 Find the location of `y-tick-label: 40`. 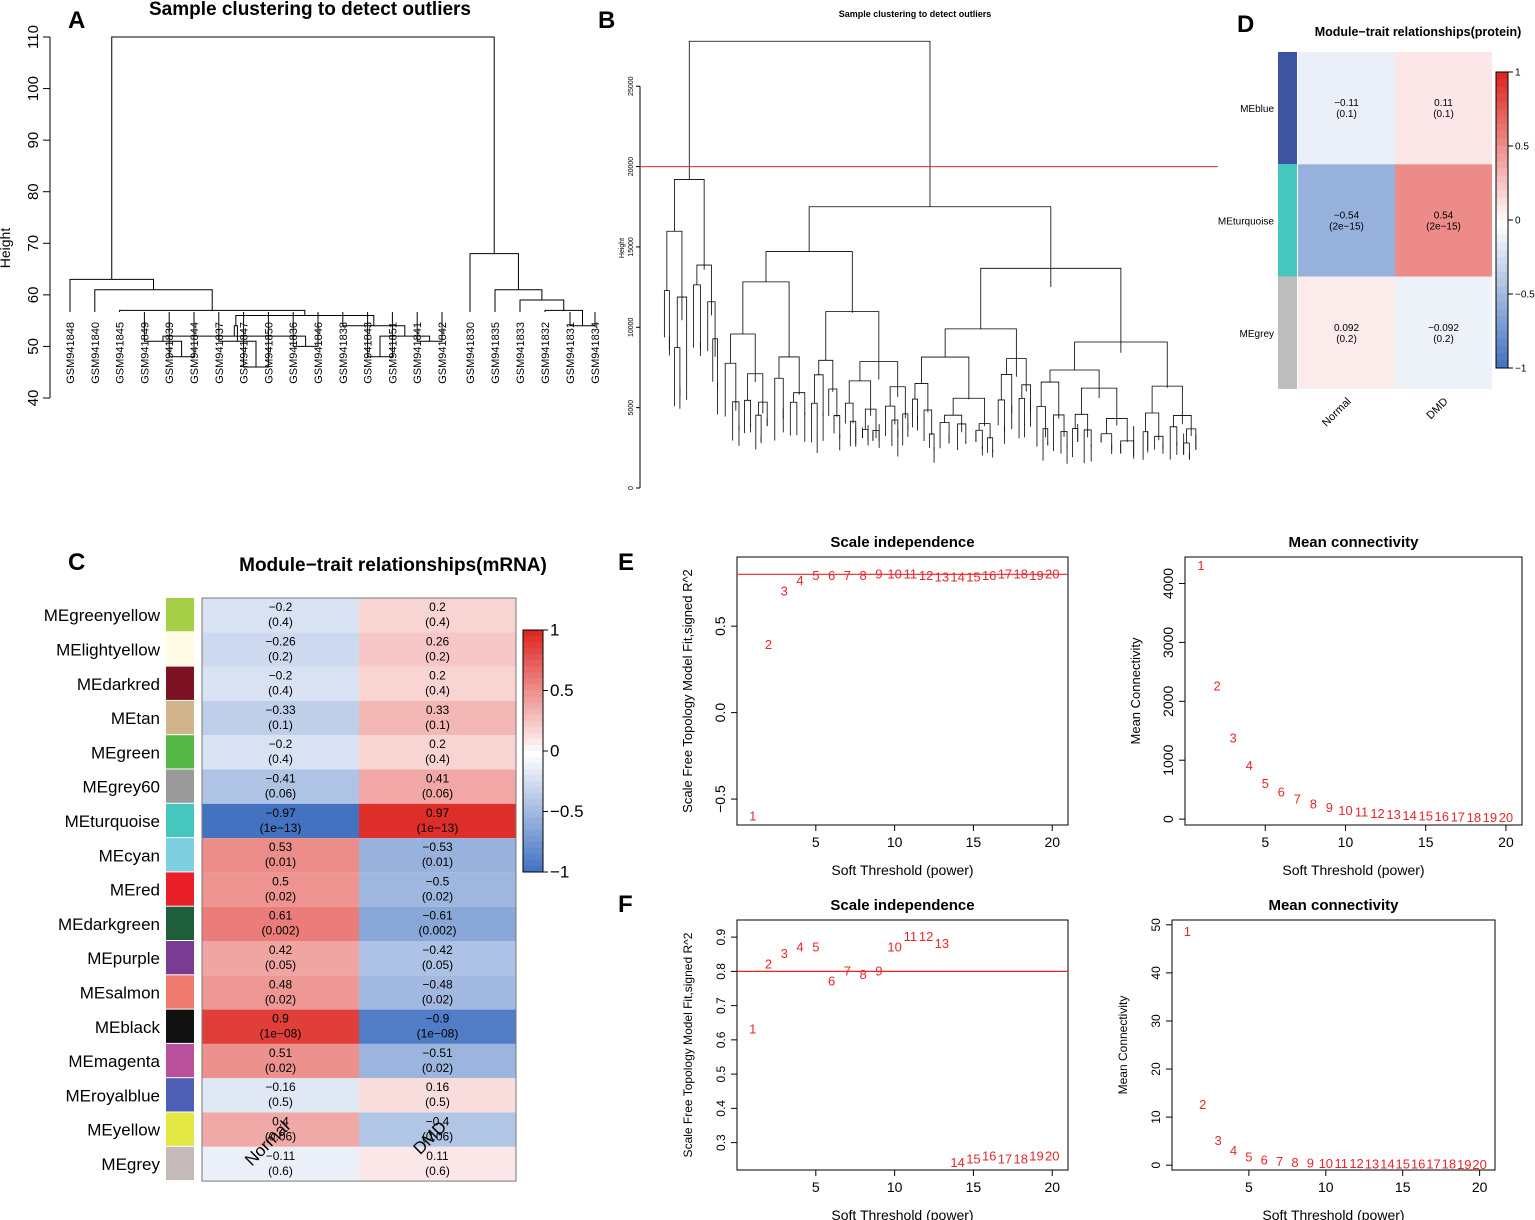

y-tick-label: 40 is located at coordinates (1156, 973).